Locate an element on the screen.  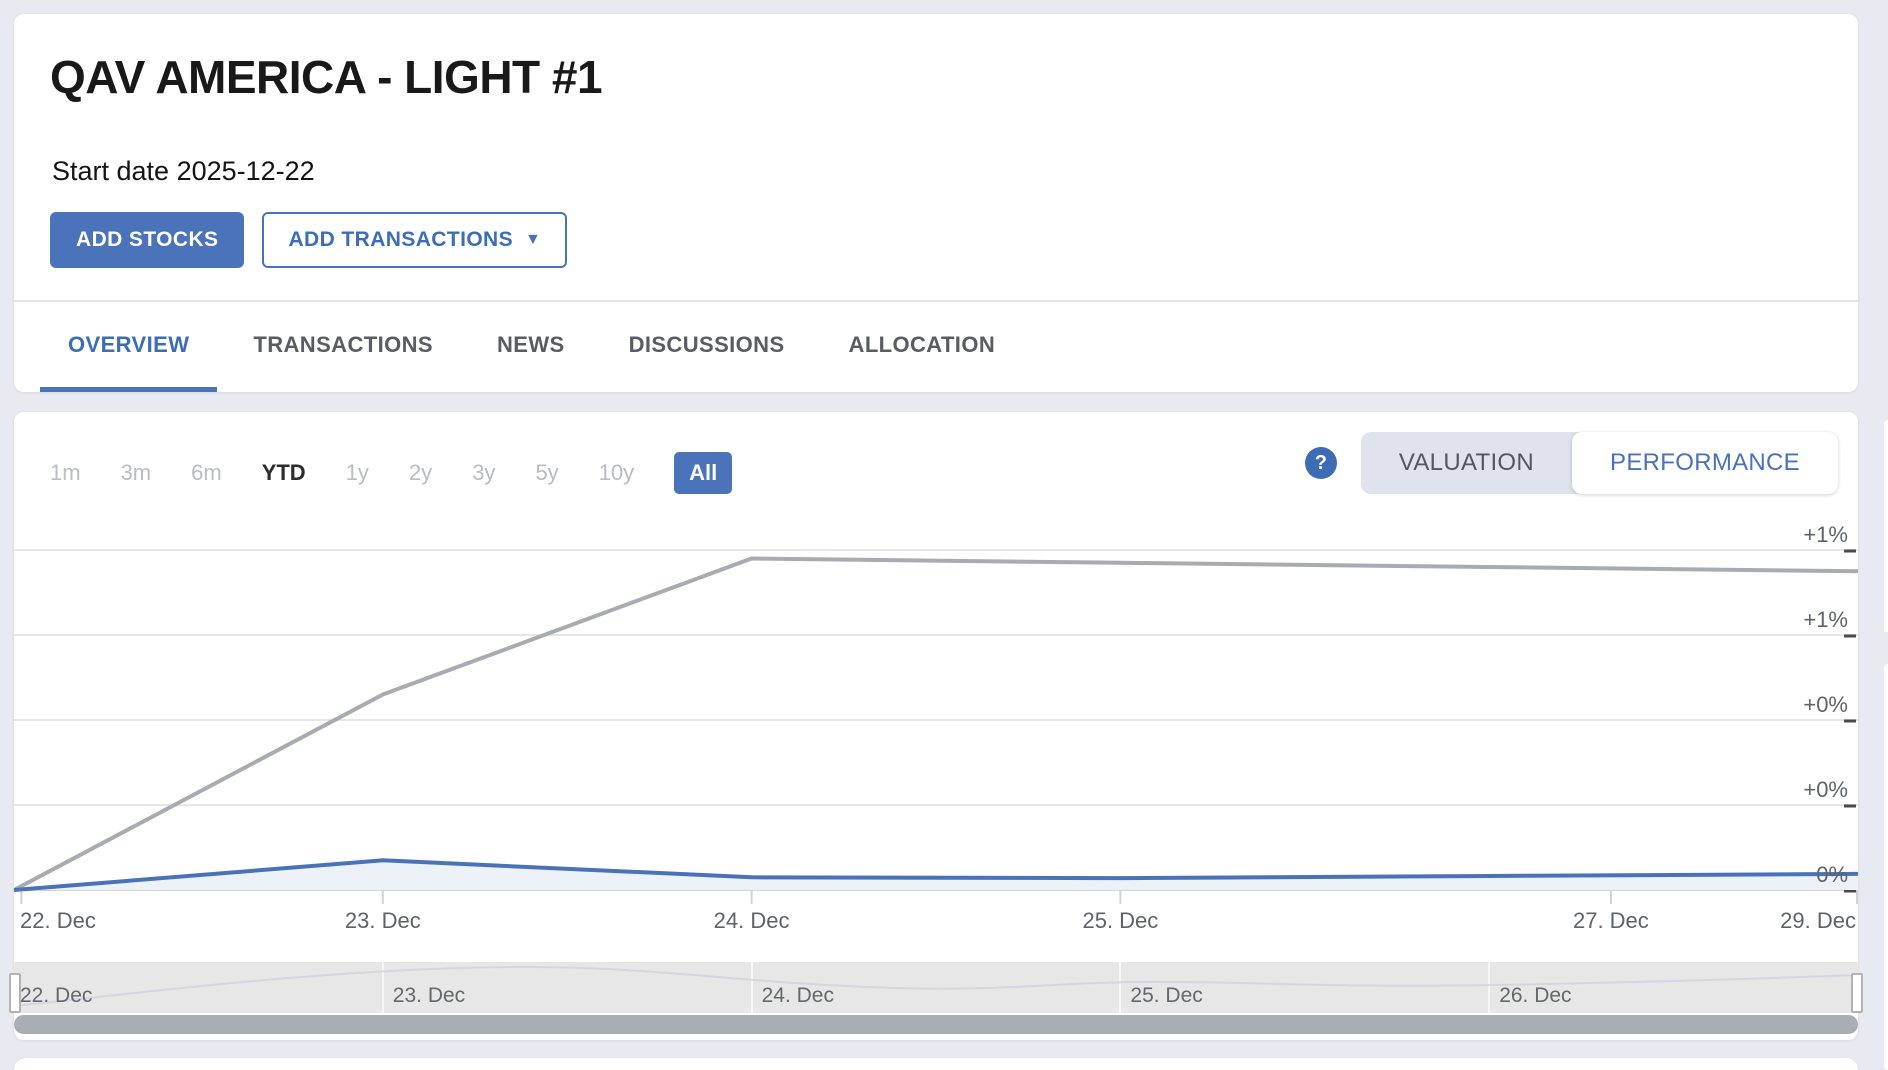
x-axis-label: 23. Dec is located at coordinates (382, 920).